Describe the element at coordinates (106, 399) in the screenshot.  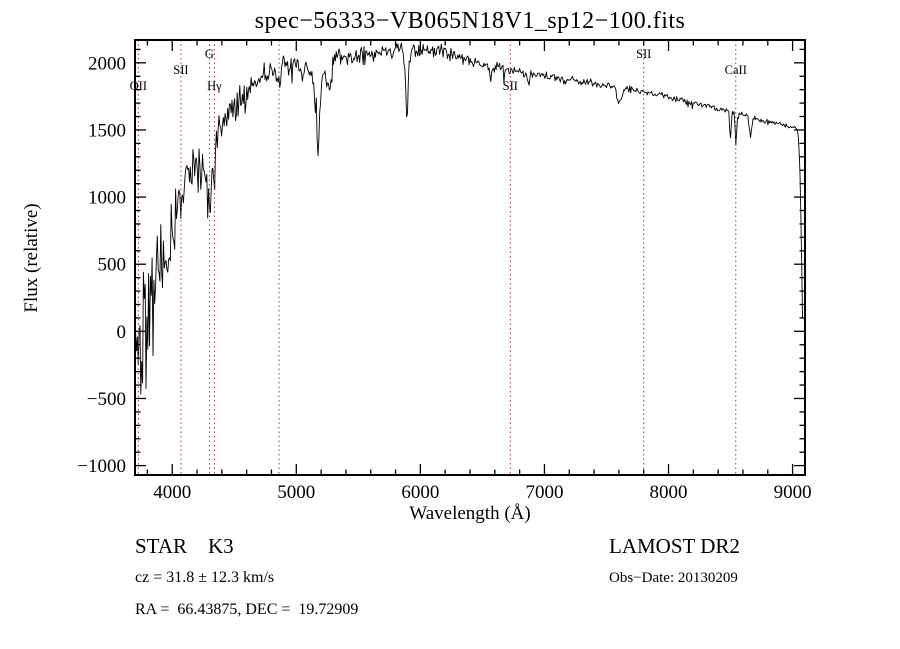
I see `y-tick-label: −500` at that location.